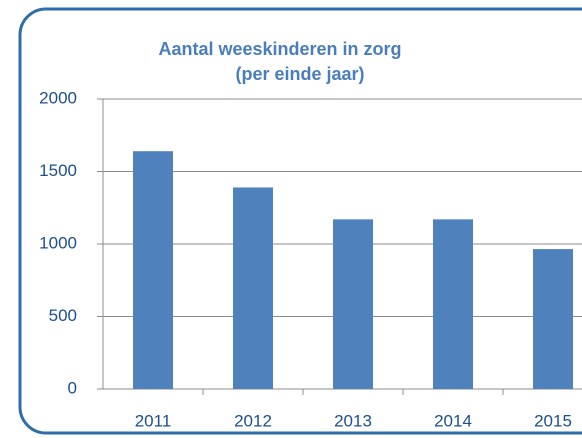 This screenshot has height=438, width=582. What do you see at coordinates (58, 97) in the screenshot?
I see `y-tick-label: 2000` at bounding box center [58, 97].